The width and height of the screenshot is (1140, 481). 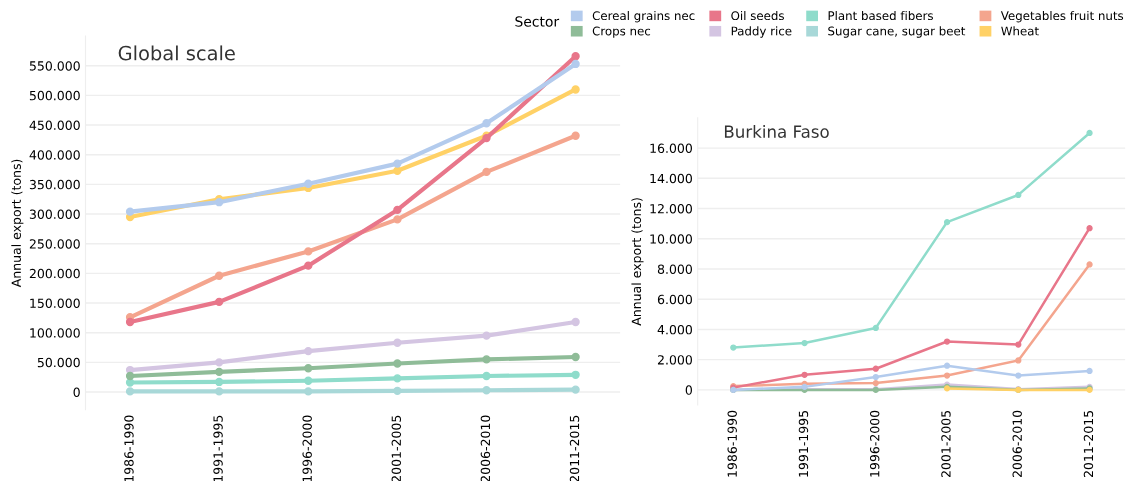 What do you see at coordinates (776, 131) in the screenshot?
I see `chart-title: Burkina Faso` at bounding box center [776, 131].